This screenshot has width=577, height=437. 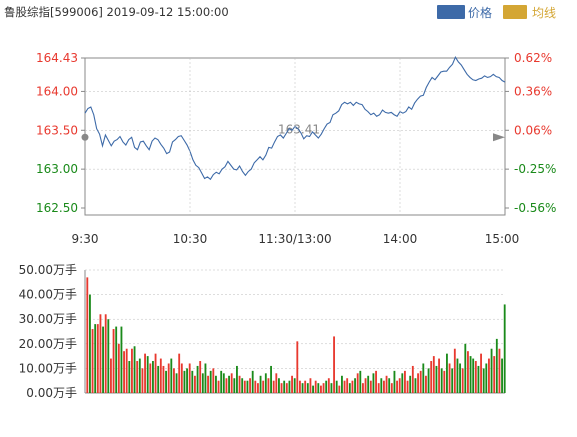 What do you see at coordinates (480, 12) in the screenshot?
I see `legend-label-price: 价格` at bounding box center [480, 12].